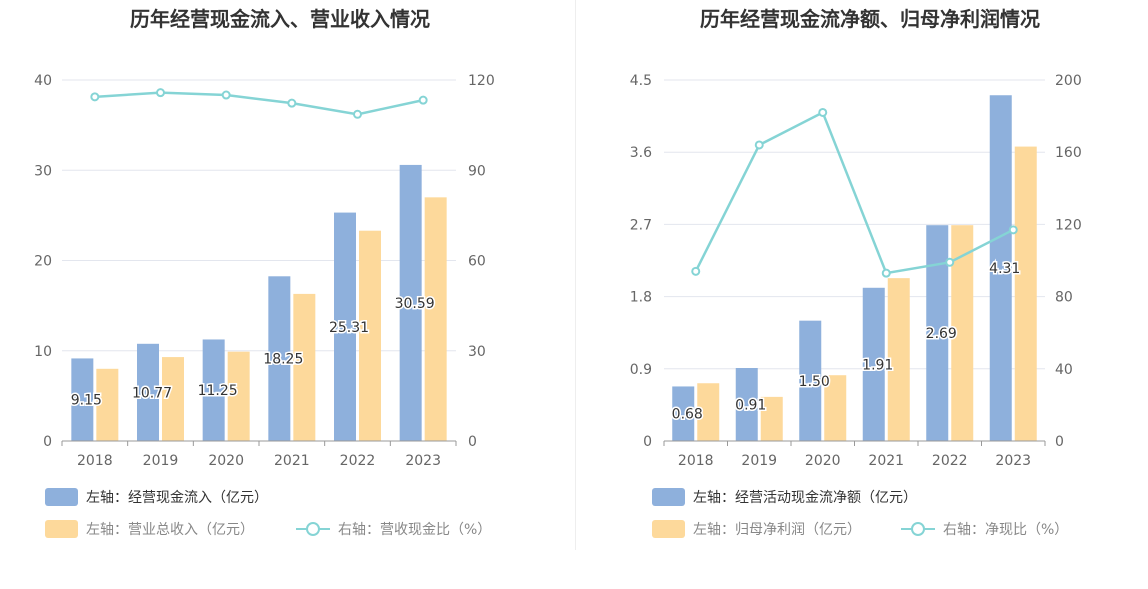 The image size is (1148, 589). What do you see at coordinates (1068, 81) in the screenshot?
I see `y-right-tick: 200` at bounding box center [1068, 81].